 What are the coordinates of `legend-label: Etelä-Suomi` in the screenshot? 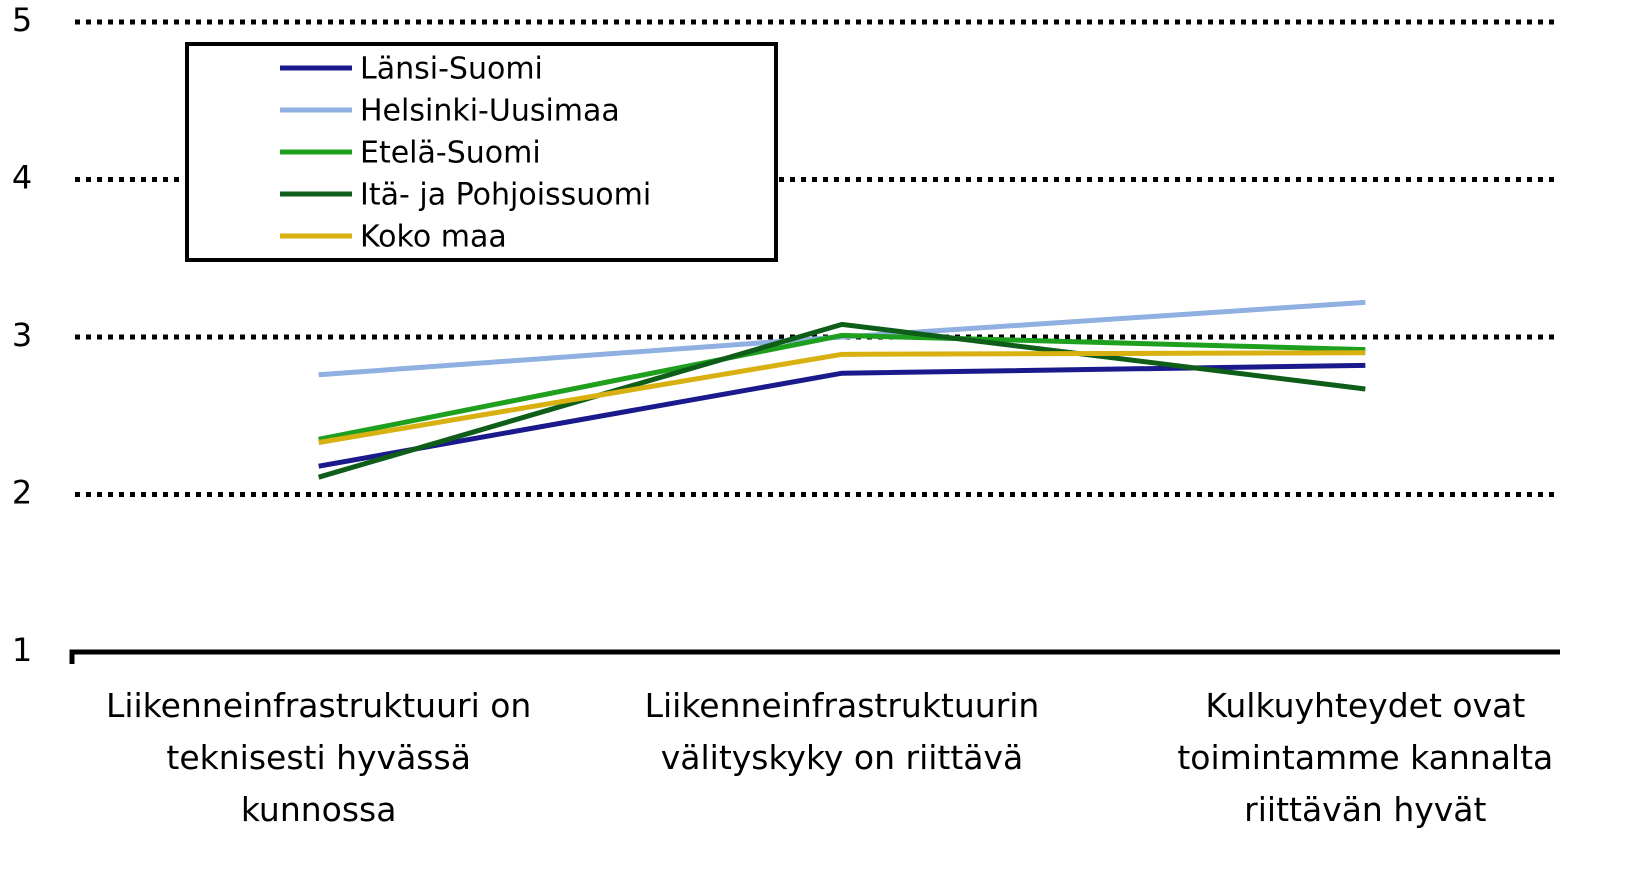 It's located at (450, 153).